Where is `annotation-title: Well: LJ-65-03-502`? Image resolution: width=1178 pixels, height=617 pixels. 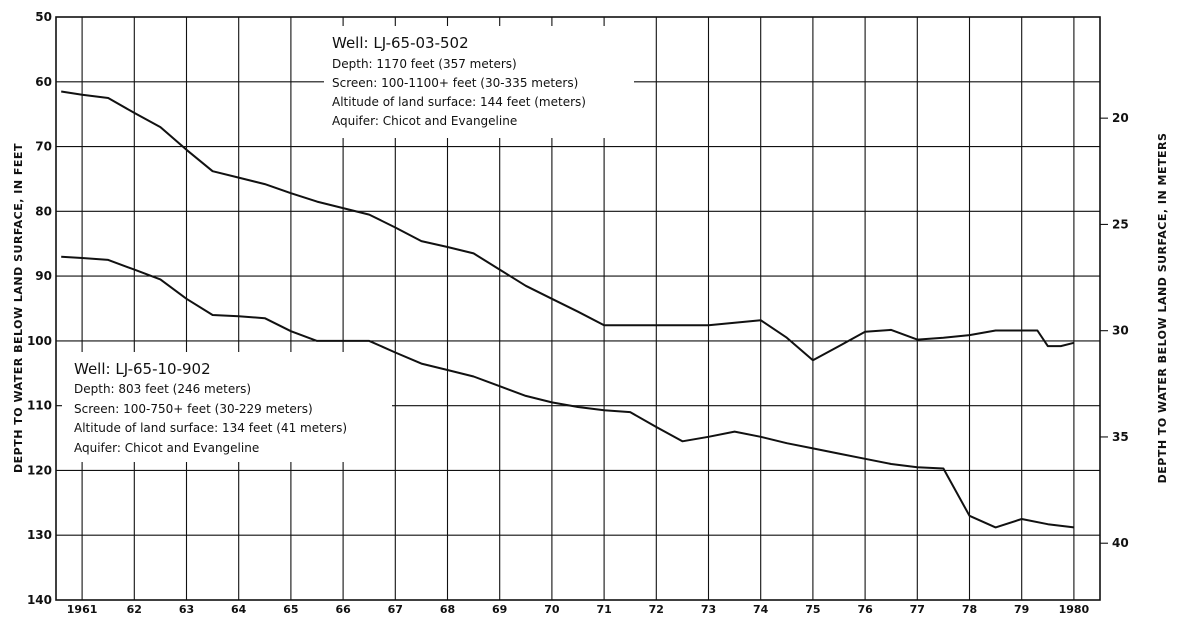
annotation-title: Well: LJ-65-03-502 is located at coordinates (400, 43).